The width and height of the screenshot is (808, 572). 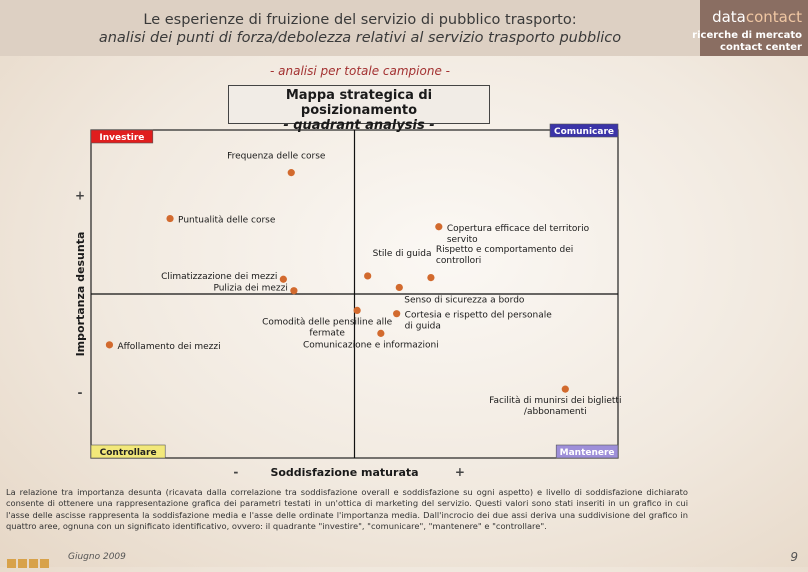 I want to click on data-point-label: Comodità delle pensiline alle fermate, so click(x=327, y=327).